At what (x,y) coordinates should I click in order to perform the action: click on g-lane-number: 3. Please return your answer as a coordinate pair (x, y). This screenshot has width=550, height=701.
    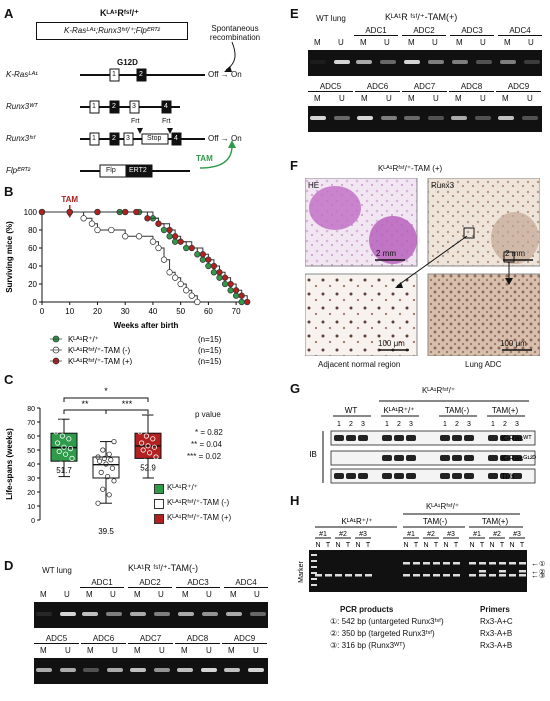
    Looking at the image, I should click on (363, 424).